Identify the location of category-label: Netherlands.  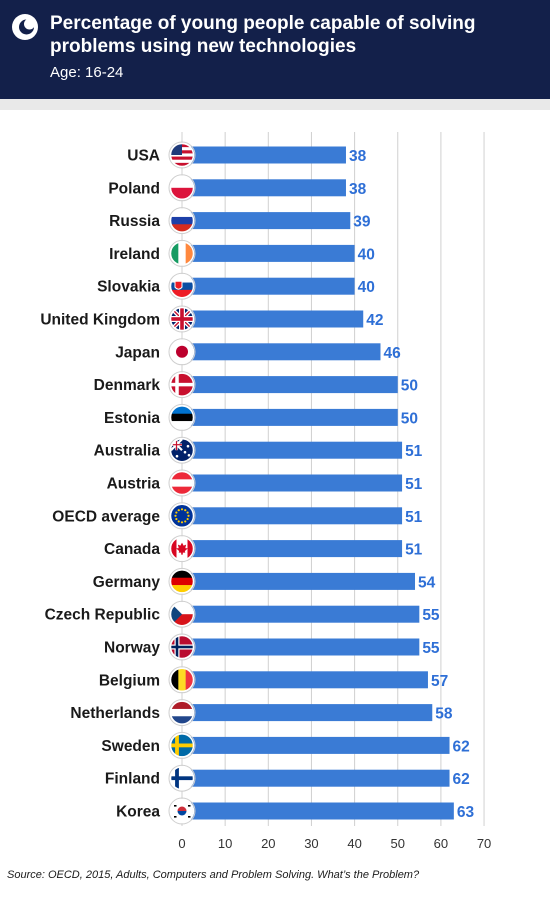
(115, 713).